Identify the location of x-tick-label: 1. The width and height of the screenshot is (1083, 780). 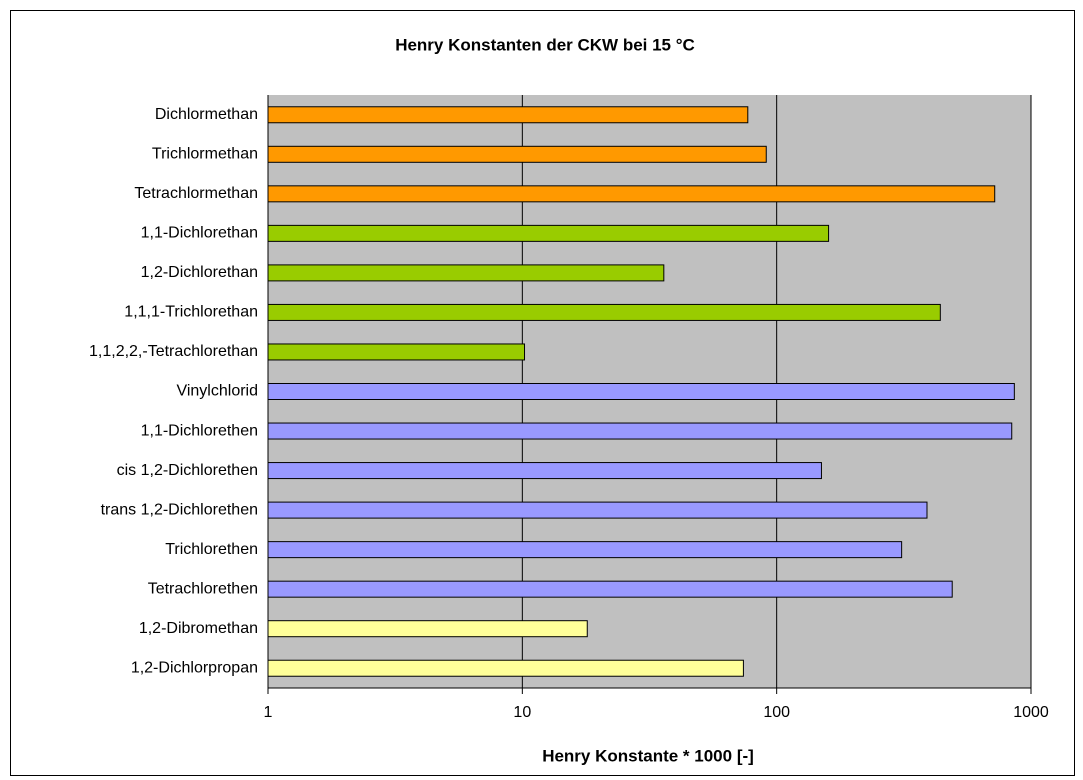
(268, 712).